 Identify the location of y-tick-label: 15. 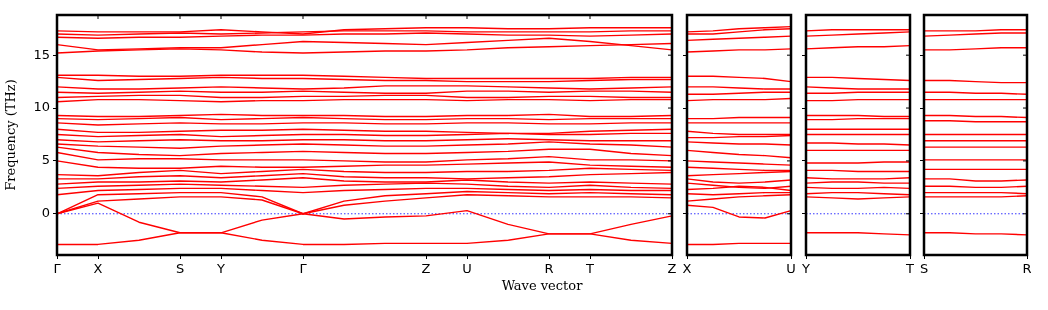
(41, 54).